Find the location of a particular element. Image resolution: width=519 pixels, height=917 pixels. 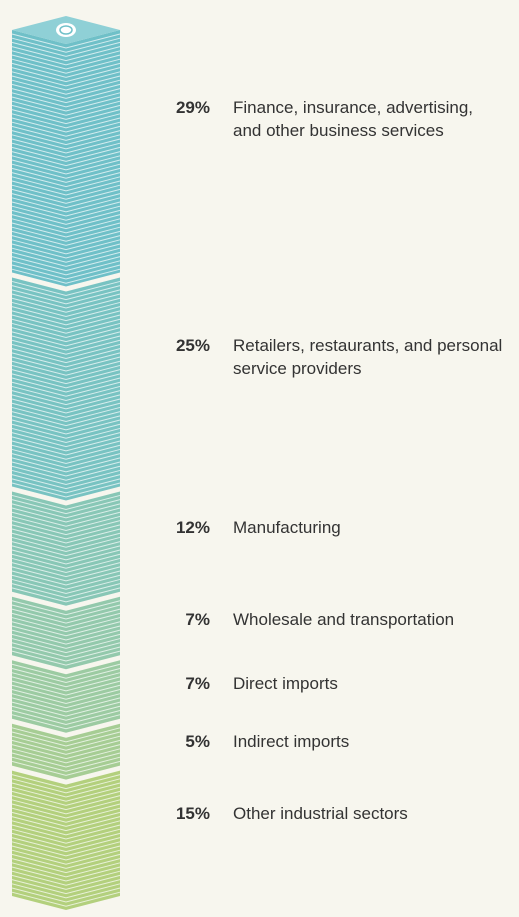

category-label: Wholesale and transportation is located at coordinates (344, 620).